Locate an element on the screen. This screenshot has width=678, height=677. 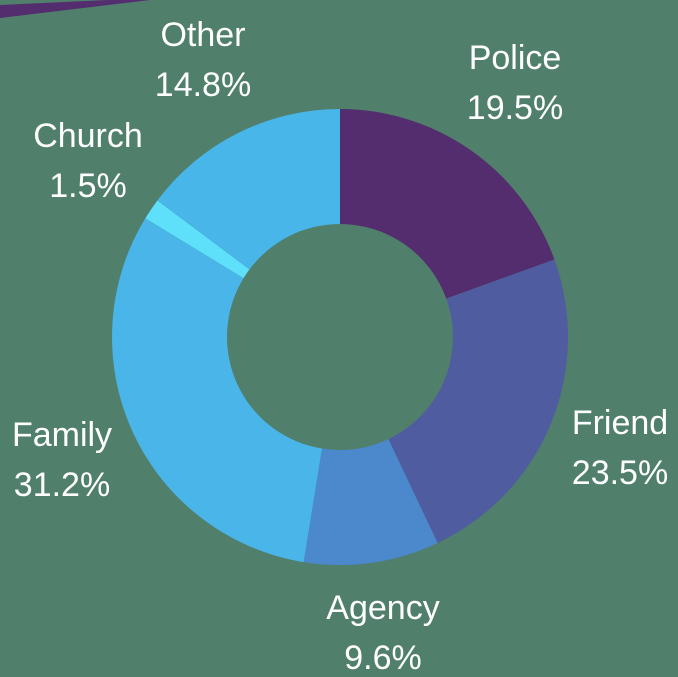
slice-value-label: 14.8% is located at coordinates (203, 85).